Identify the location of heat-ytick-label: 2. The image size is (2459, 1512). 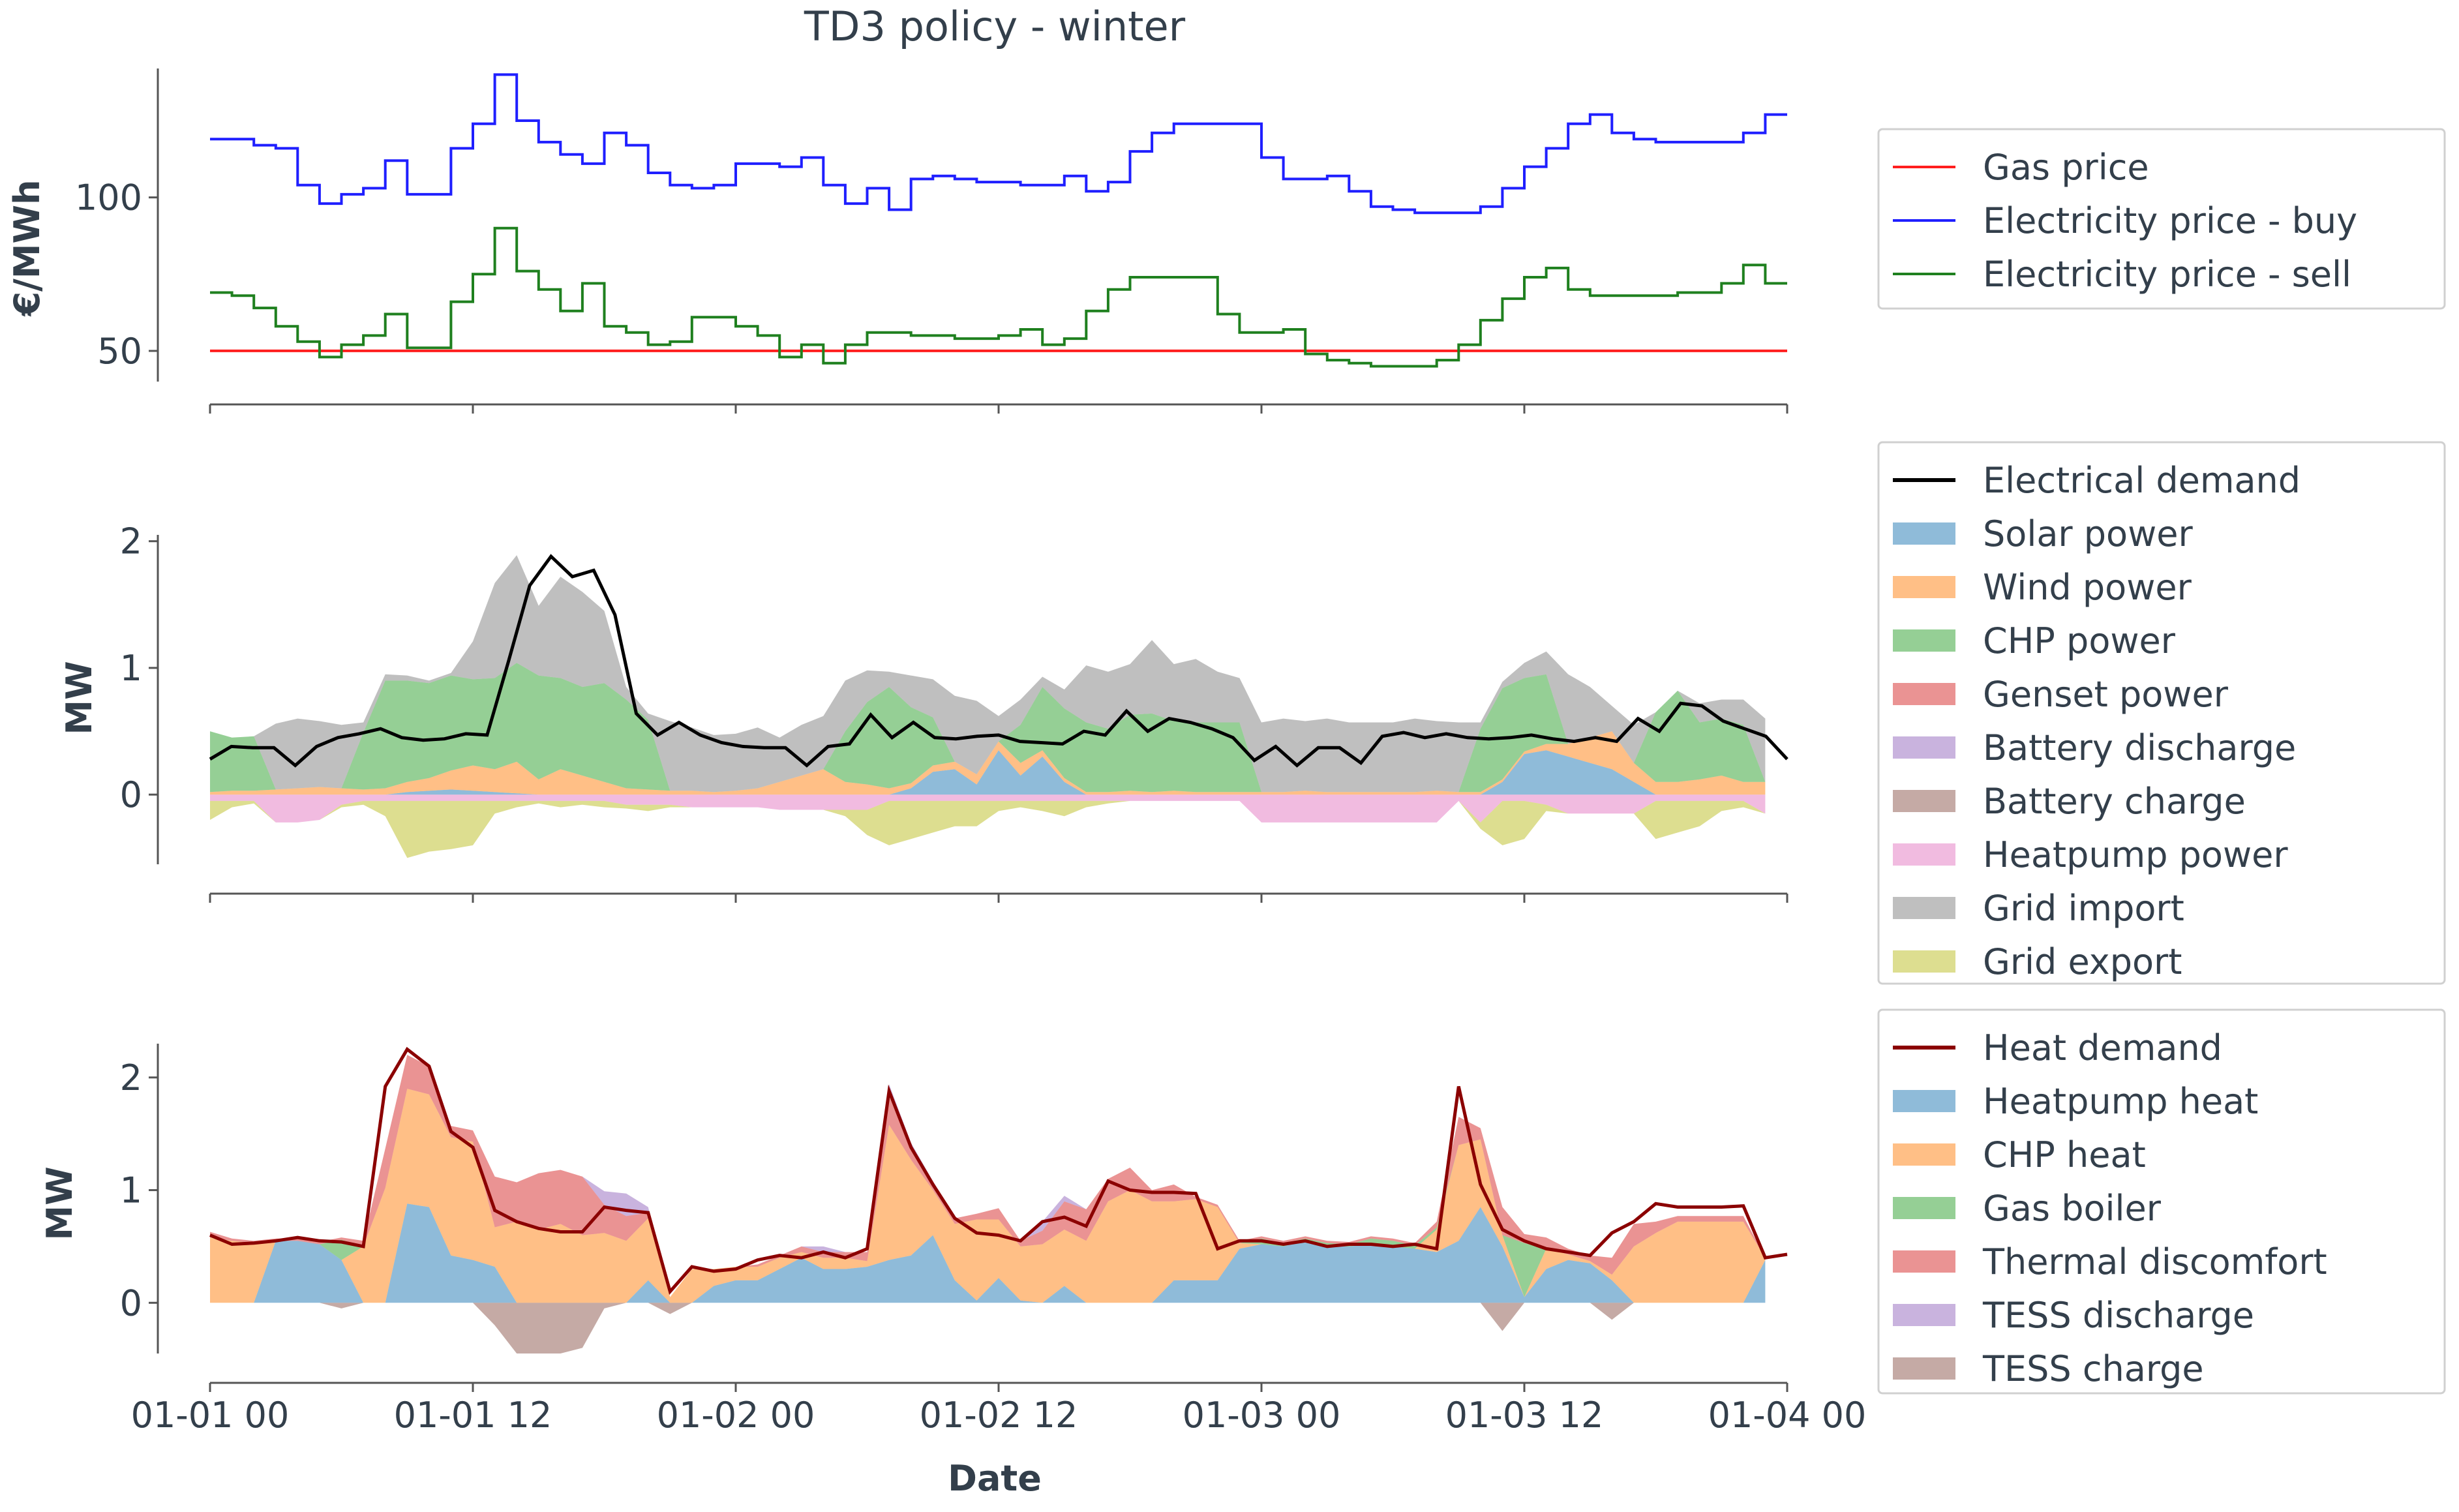
(131, 1077).